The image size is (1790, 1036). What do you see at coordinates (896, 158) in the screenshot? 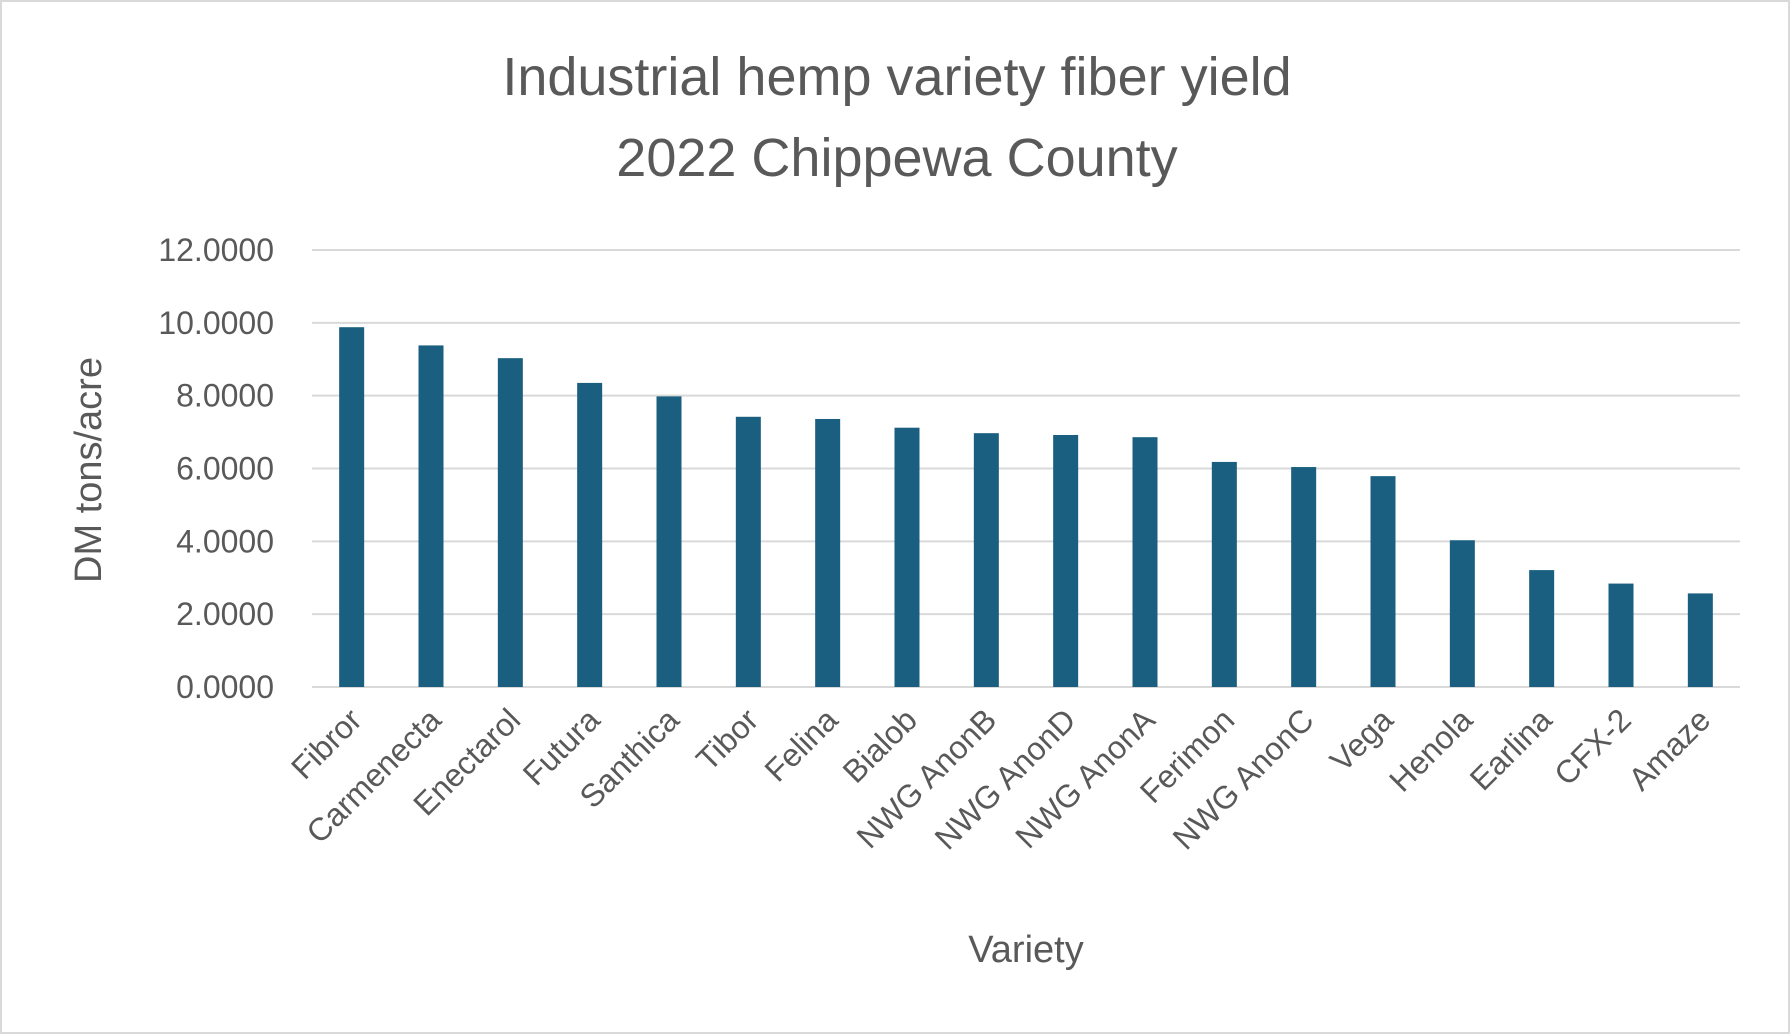
I see `chart-title-line-2: 2022 Chippewa County` at bounding box center [896, 158].